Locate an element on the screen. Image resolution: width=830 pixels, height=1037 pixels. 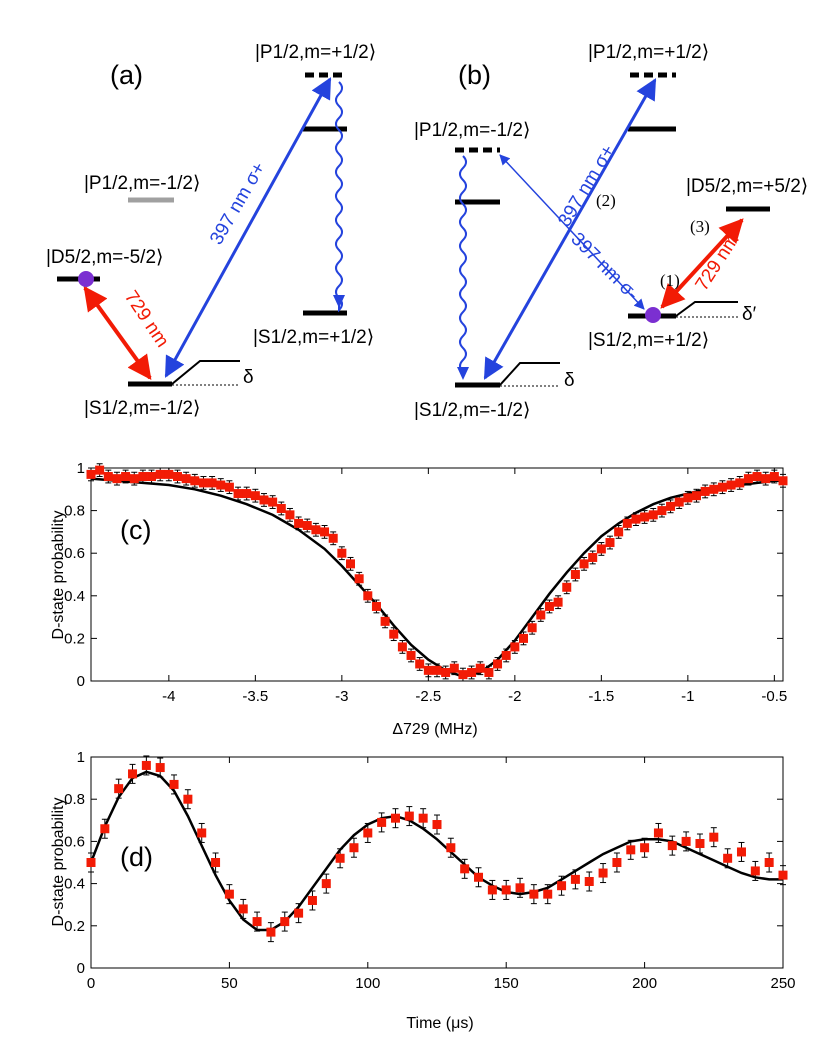
d-ylabel: D-state probability is located at coordinates (58, 862).